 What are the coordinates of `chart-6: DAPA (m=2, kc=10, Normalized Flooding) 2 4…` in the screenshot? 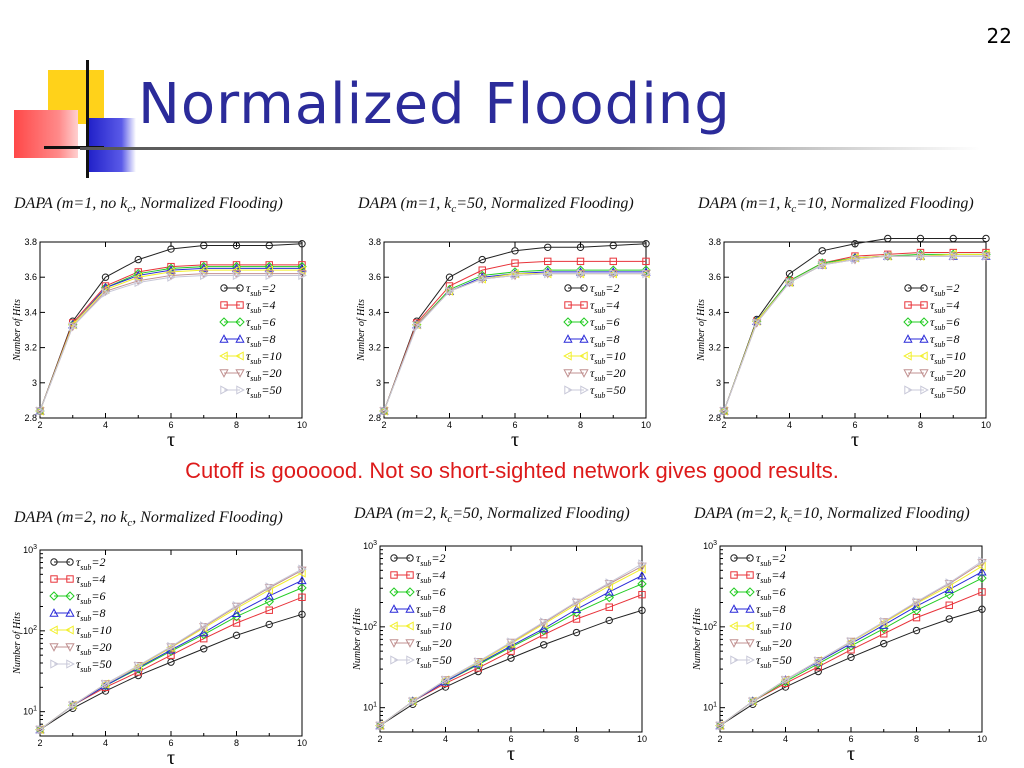 It's located at (839, 635).